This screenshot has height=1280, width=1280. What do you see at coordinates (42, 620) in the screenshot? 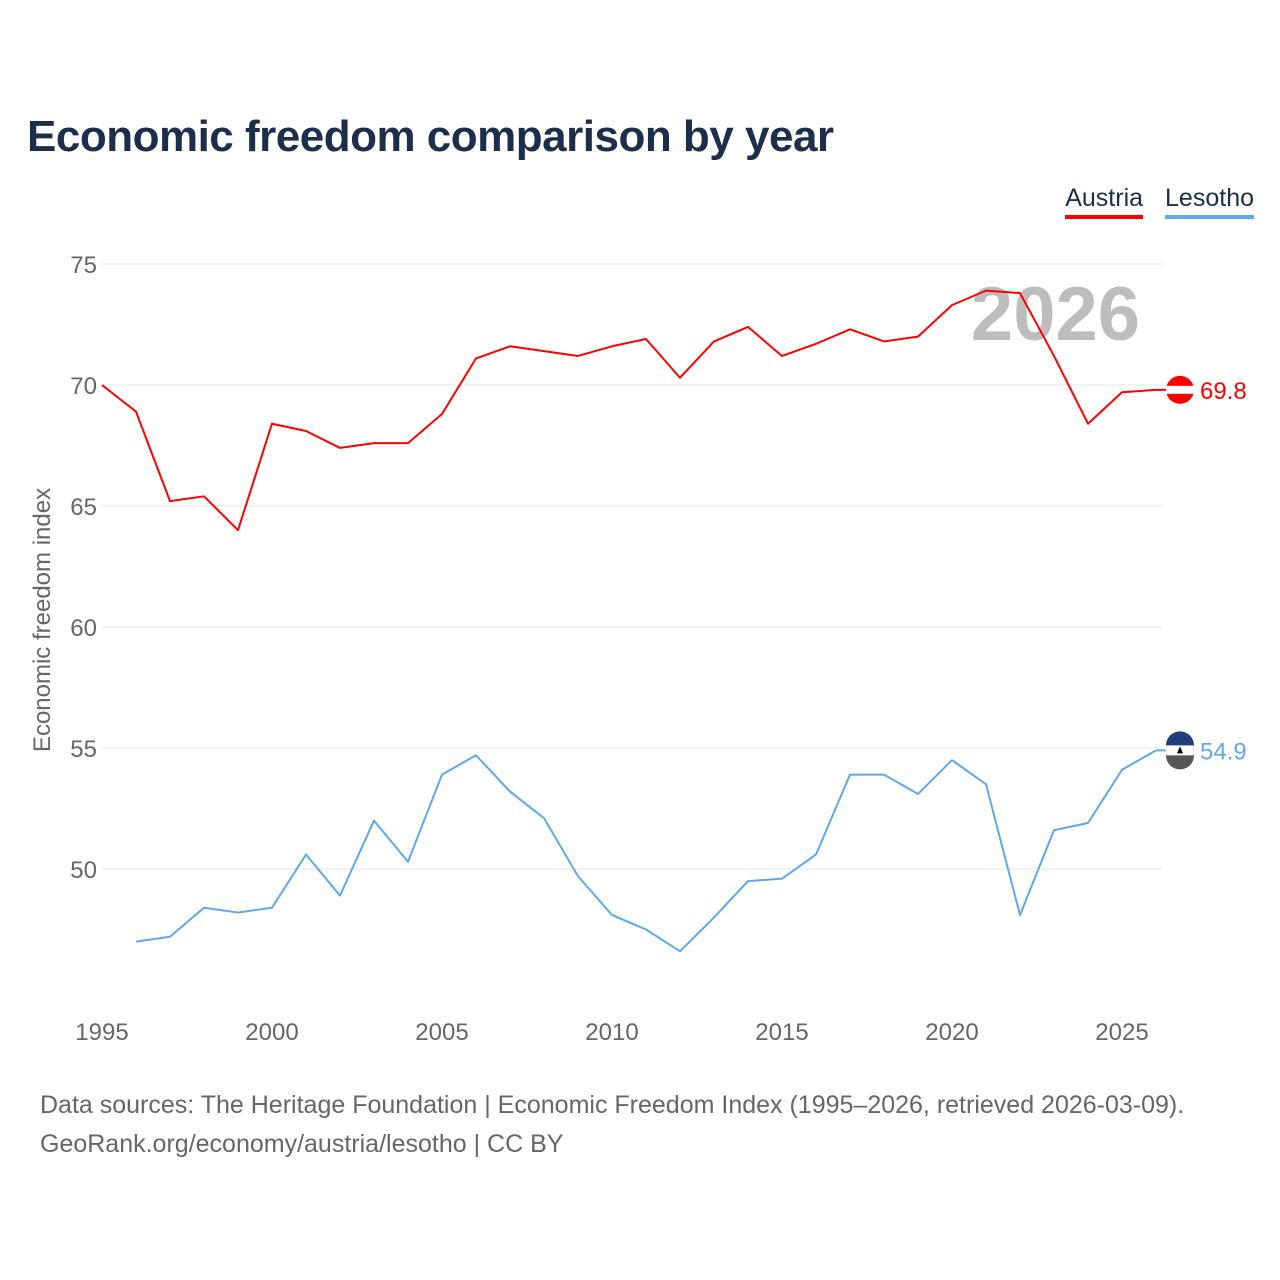
I see `y-axis-label: Economic freedom index` at bounding box center [42, 620].